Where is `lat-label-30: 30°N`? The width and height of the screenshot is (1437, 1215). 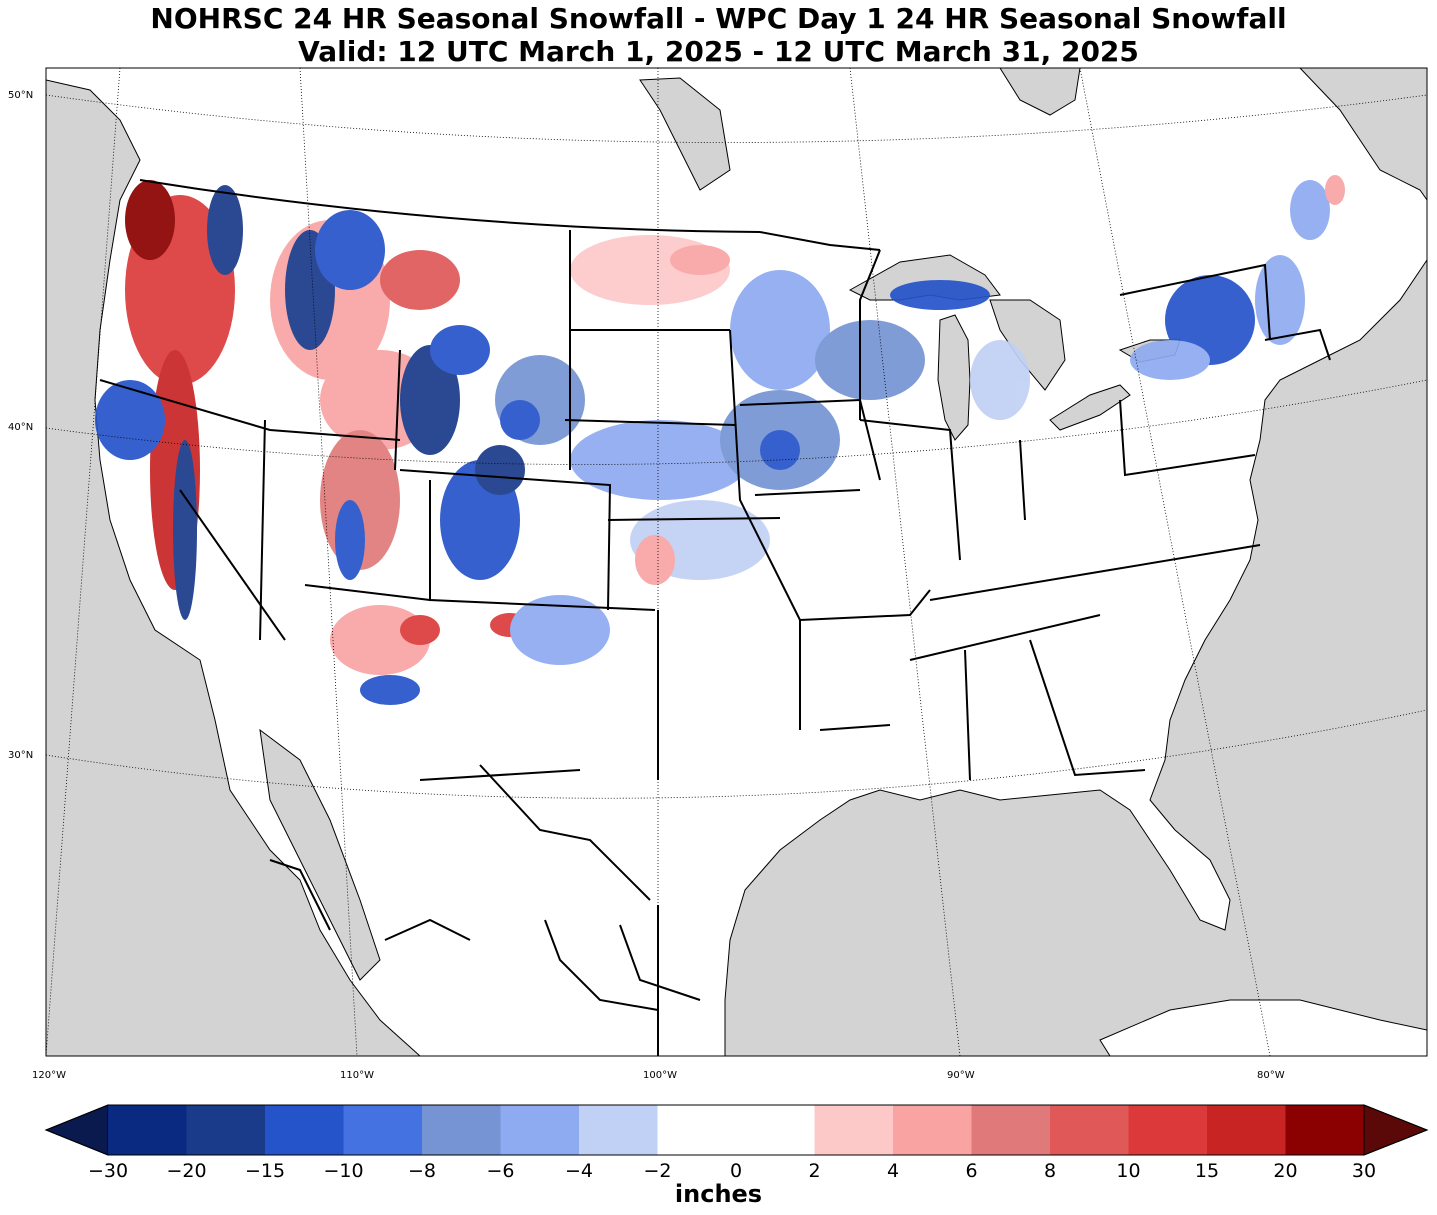
lat-label-30: 30°N is located at coordinates (21, 755).